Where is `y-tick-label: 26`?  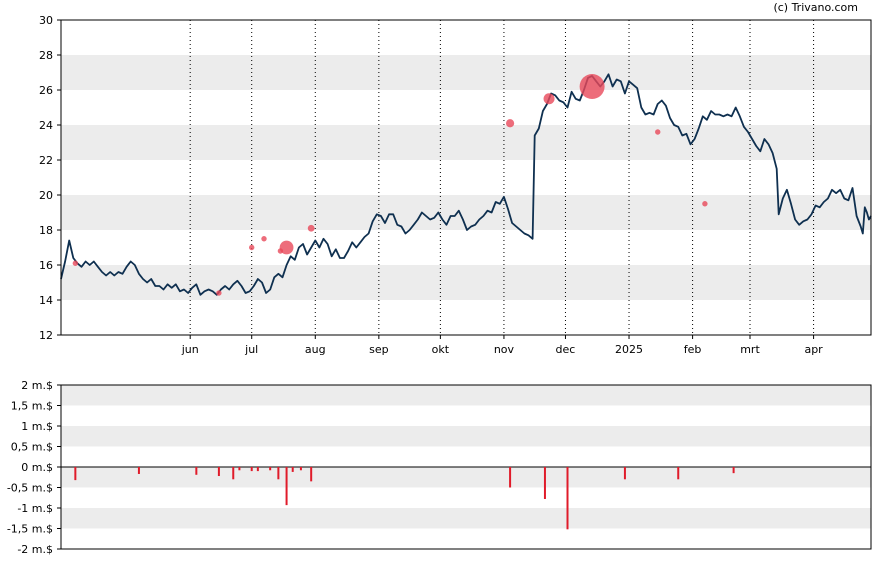
y-tick-label: 26 is located at coordinates (46, 90).